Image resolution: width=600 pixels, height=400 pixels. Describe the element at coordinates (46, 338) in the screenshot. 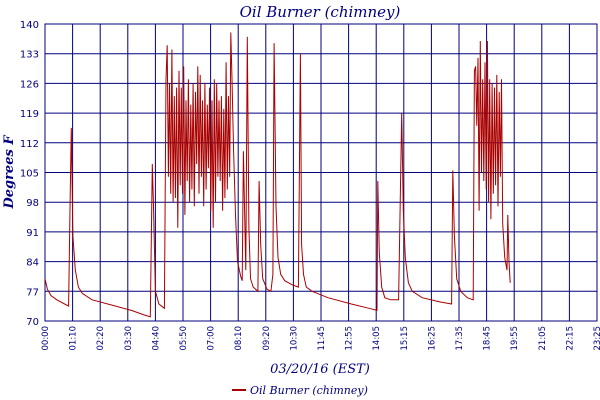

I see `x-tick-label: 00:00` at that location.